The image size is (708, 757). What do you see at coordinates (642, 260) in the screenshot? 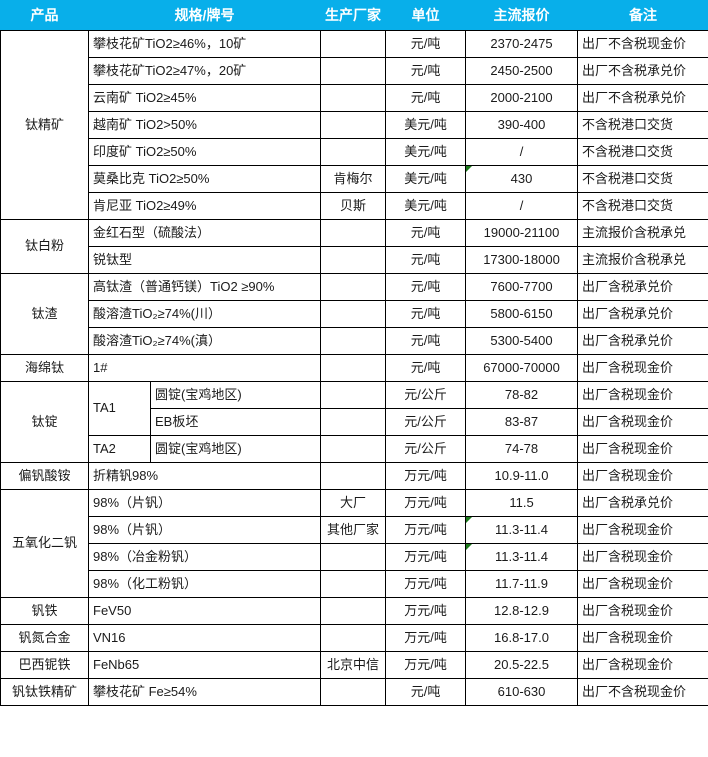
I see `note-cell: 主流报价含税承兑` at bounding box center [642, 260].